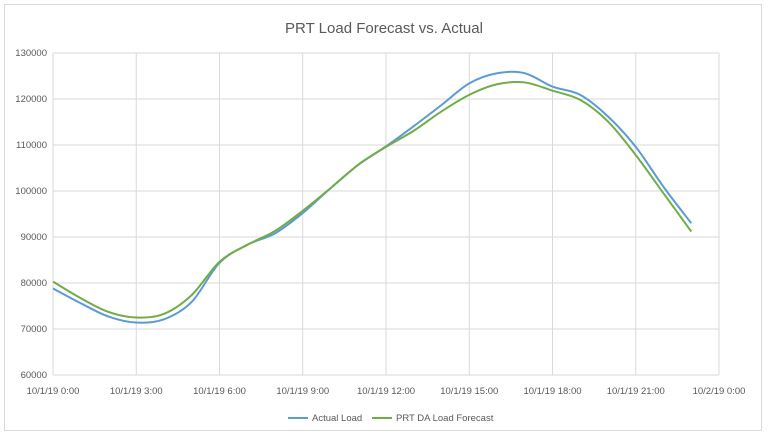  Describe the element at coordinates (31, 191) in the screenshot. I see `y-tick-label: 100000` at that location.